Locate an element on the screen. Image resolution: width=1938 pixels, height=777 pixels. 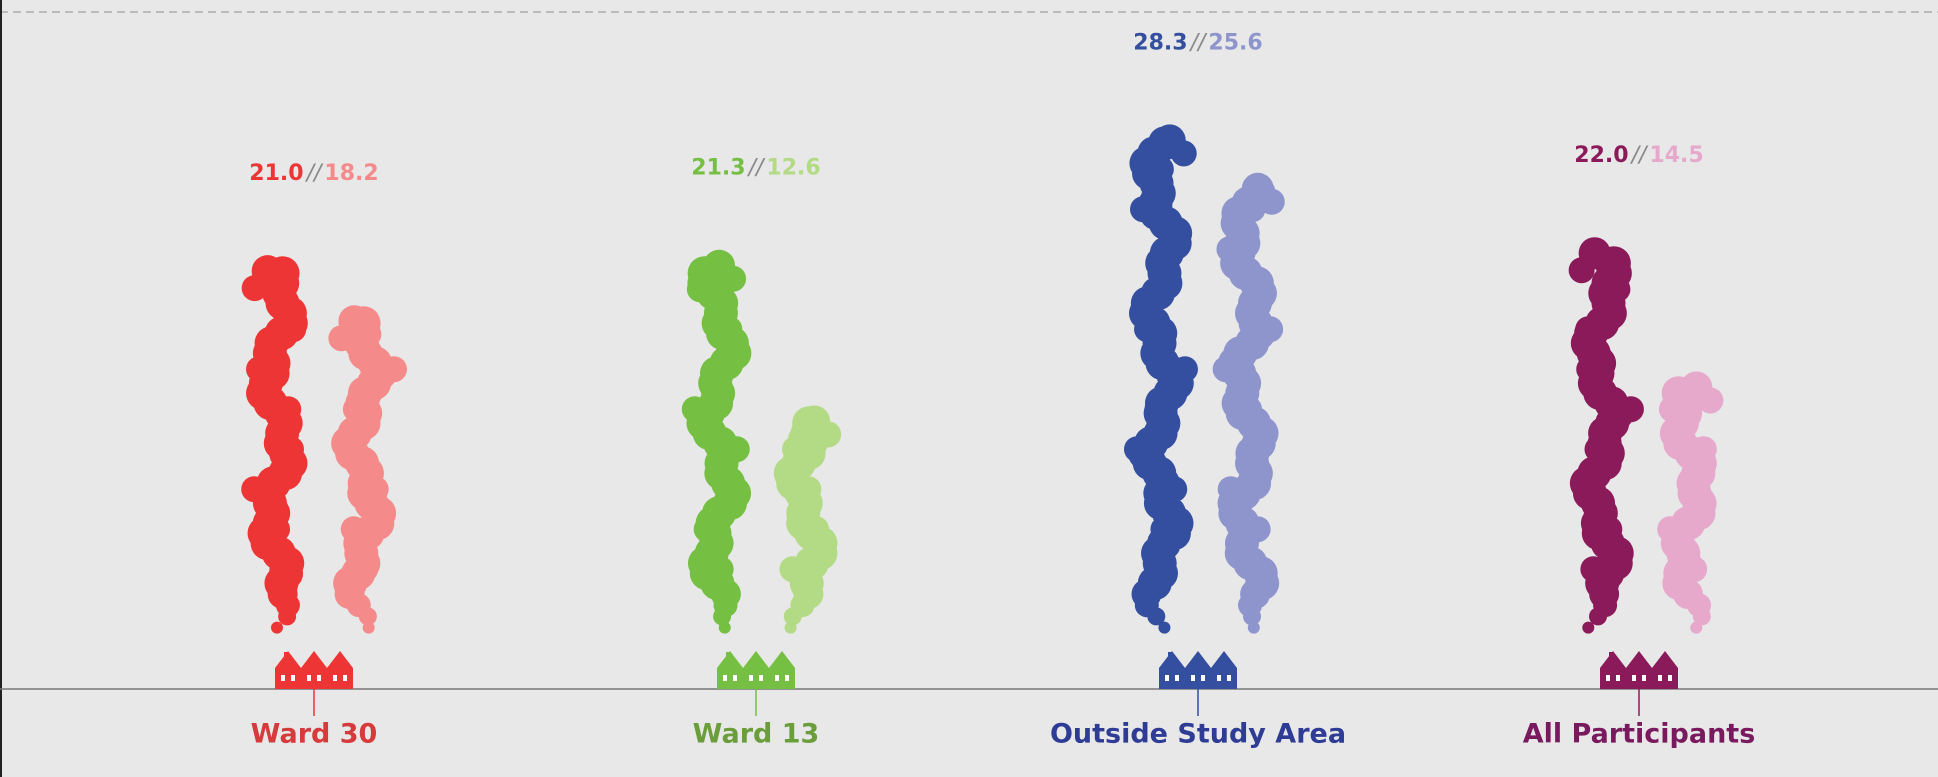
value-label-group: 22.0//14.5 is located at coordinates (1638, 155).